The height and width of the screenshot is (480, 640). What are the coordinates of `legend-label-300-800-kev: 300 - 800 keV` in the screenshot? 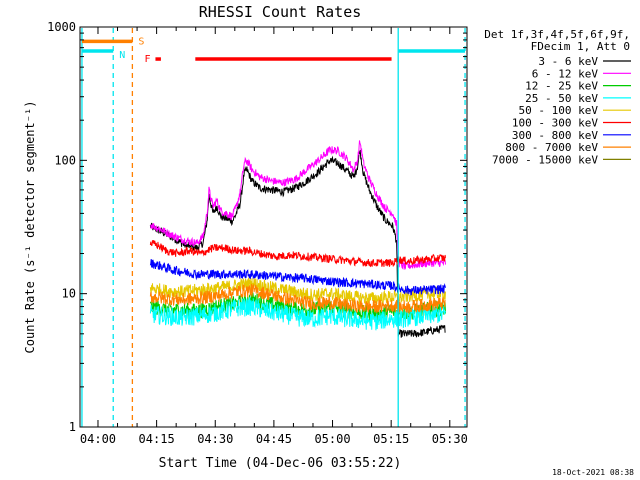 It's located at (555, 135).